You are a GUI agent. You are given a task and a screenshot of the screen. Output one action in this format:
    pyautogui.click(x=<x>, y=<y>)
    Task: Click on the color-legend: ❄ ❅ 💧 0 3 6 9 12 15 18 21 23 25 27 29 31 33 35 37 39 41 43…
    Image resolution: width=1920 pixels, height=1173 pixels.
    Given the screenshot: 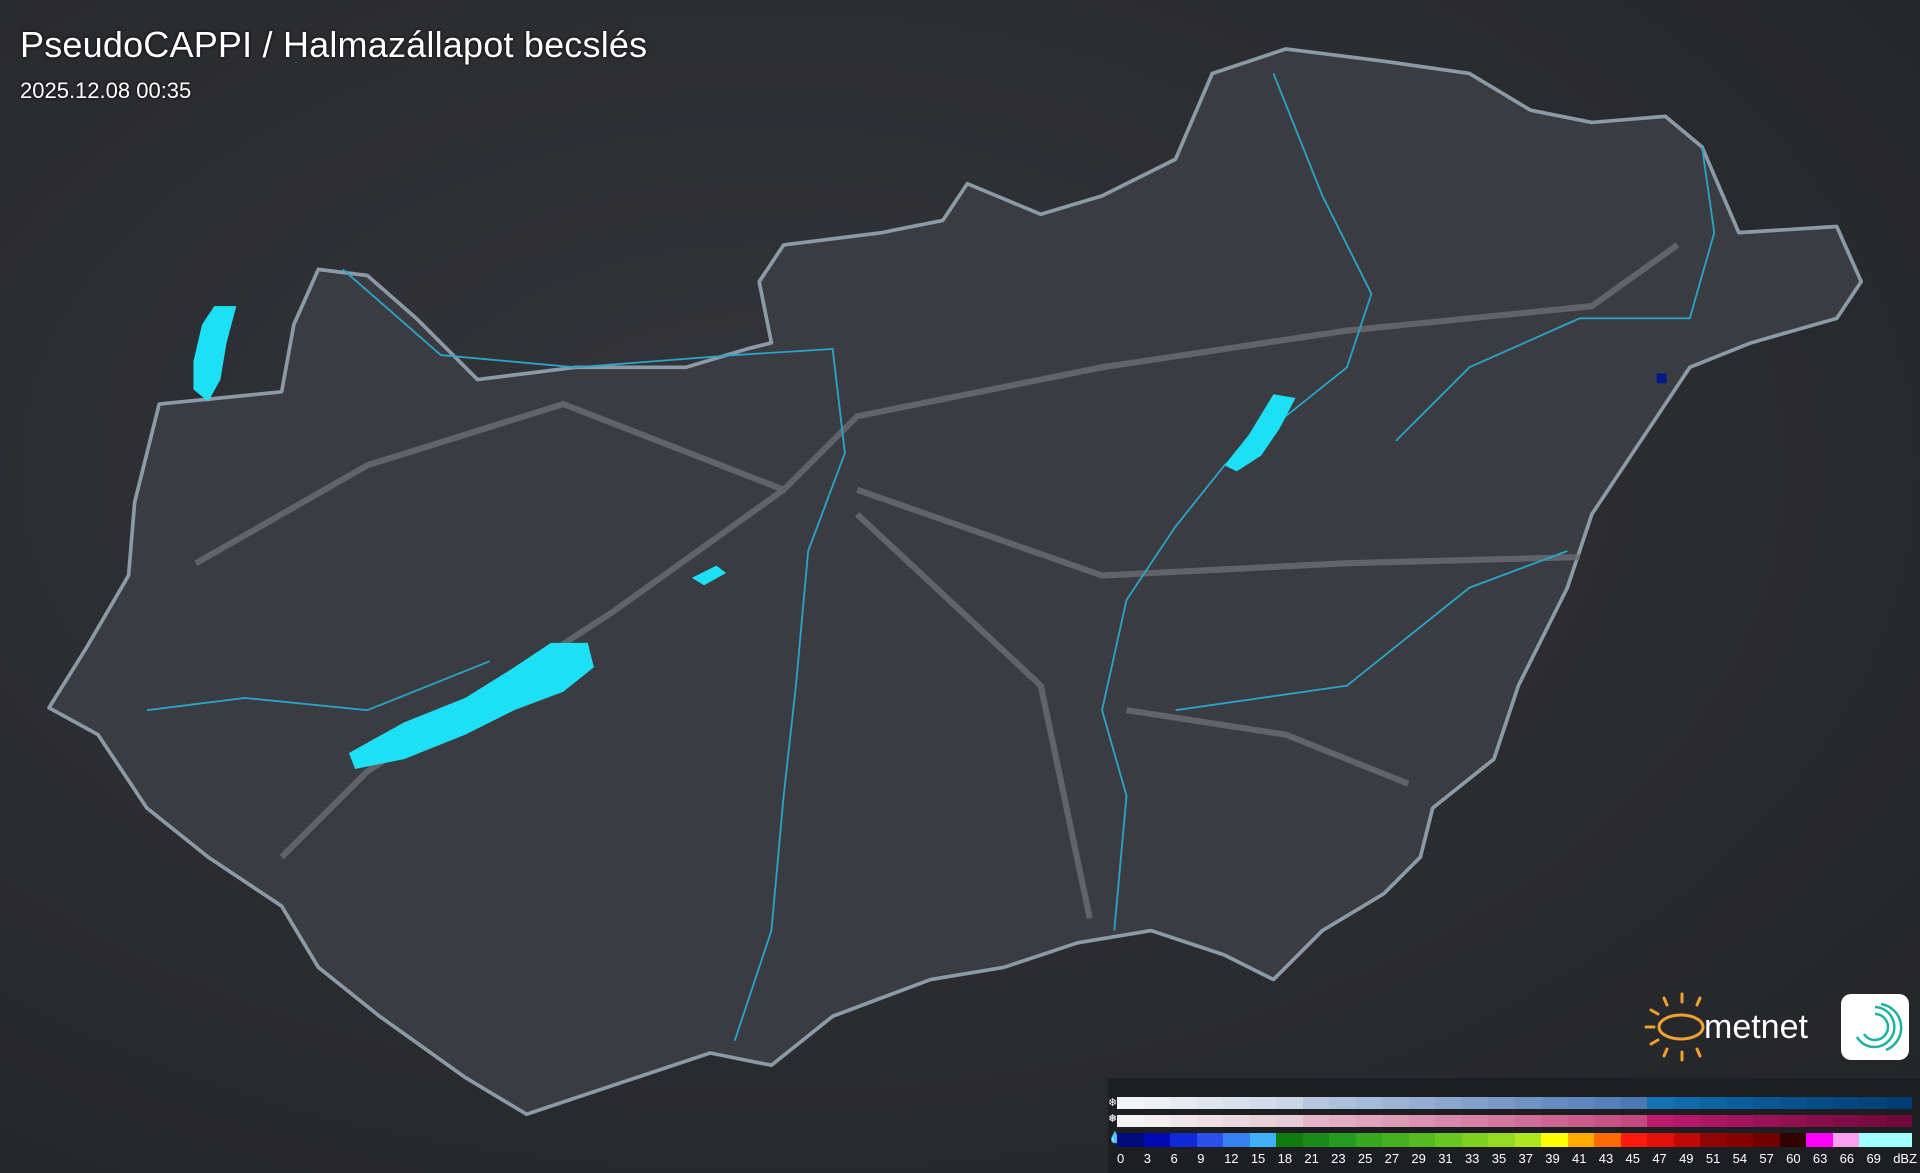 What is the action you would take?
    pyautogui.click(x=1514, y=1125)
    